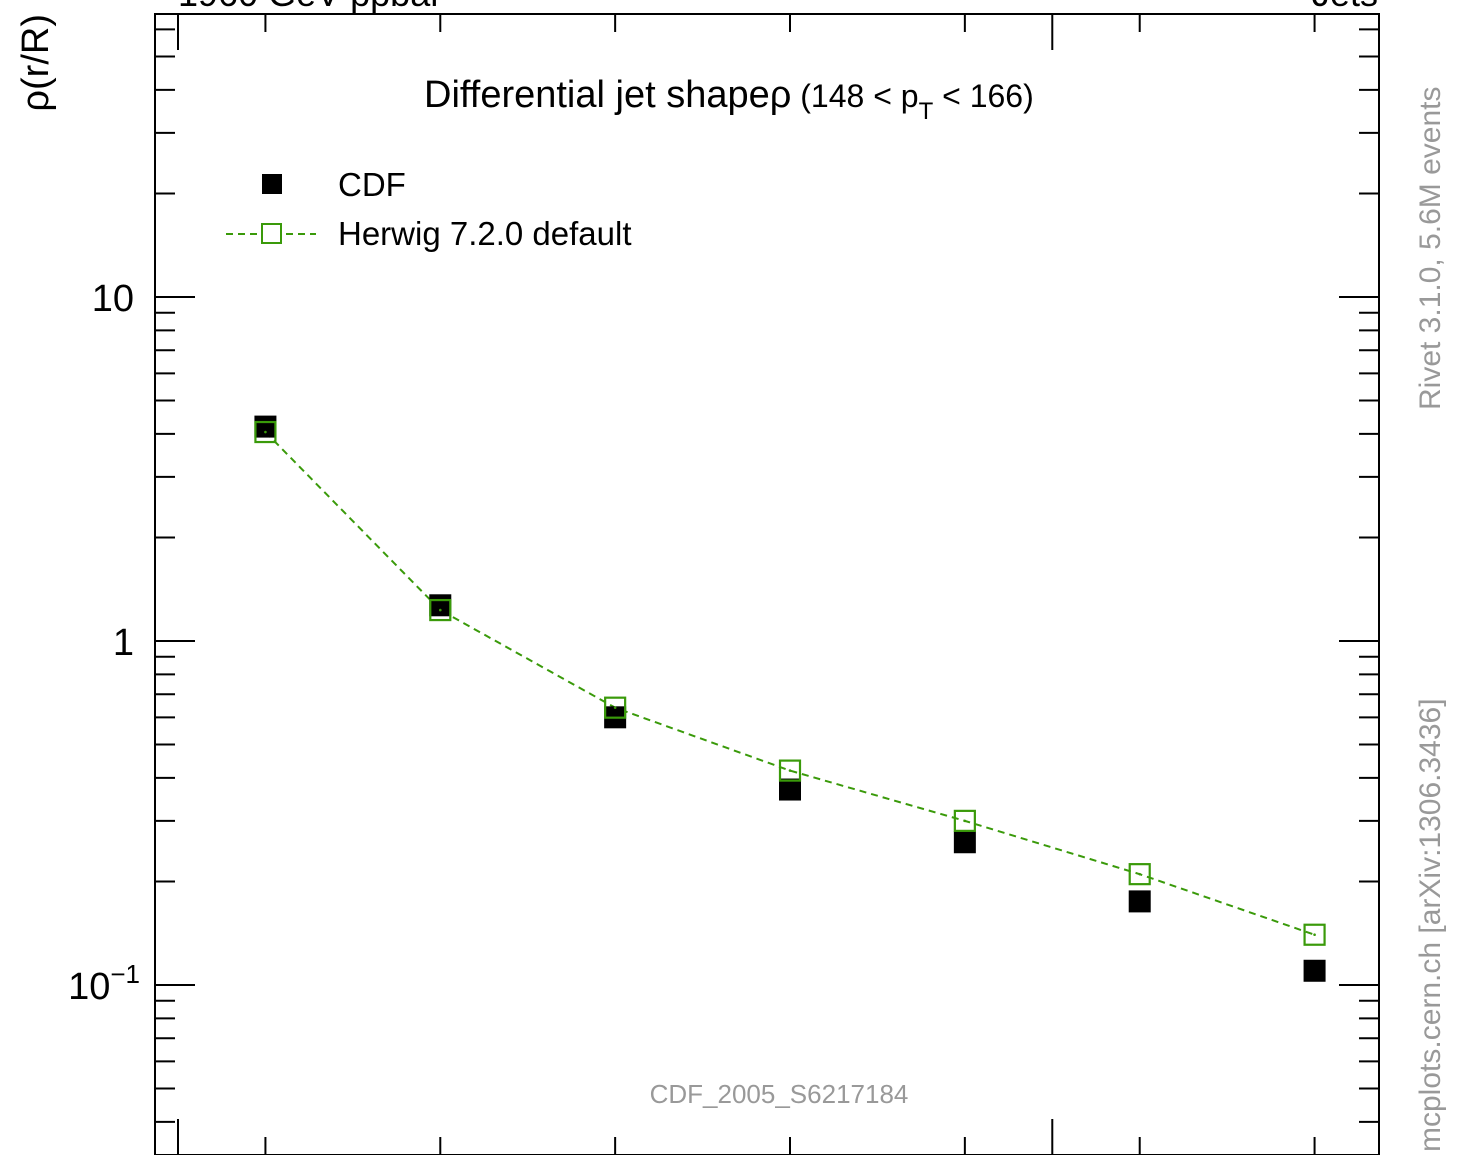 The width and height of the screenshot is (1467, 1155). I want to click on chart-title-sub: T, so click(926, 111).